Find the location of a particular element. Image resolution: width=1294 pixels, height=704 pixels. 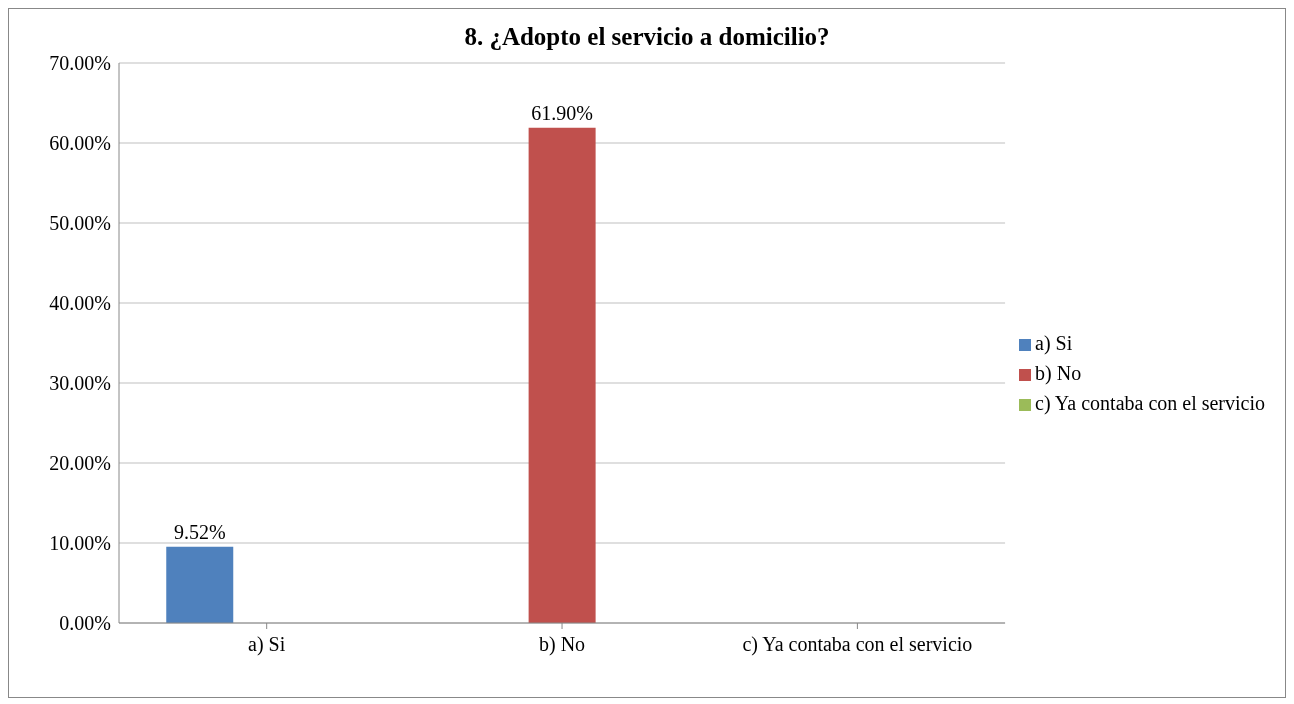

legend-label: b) No is located at coordinates (1058, 373).